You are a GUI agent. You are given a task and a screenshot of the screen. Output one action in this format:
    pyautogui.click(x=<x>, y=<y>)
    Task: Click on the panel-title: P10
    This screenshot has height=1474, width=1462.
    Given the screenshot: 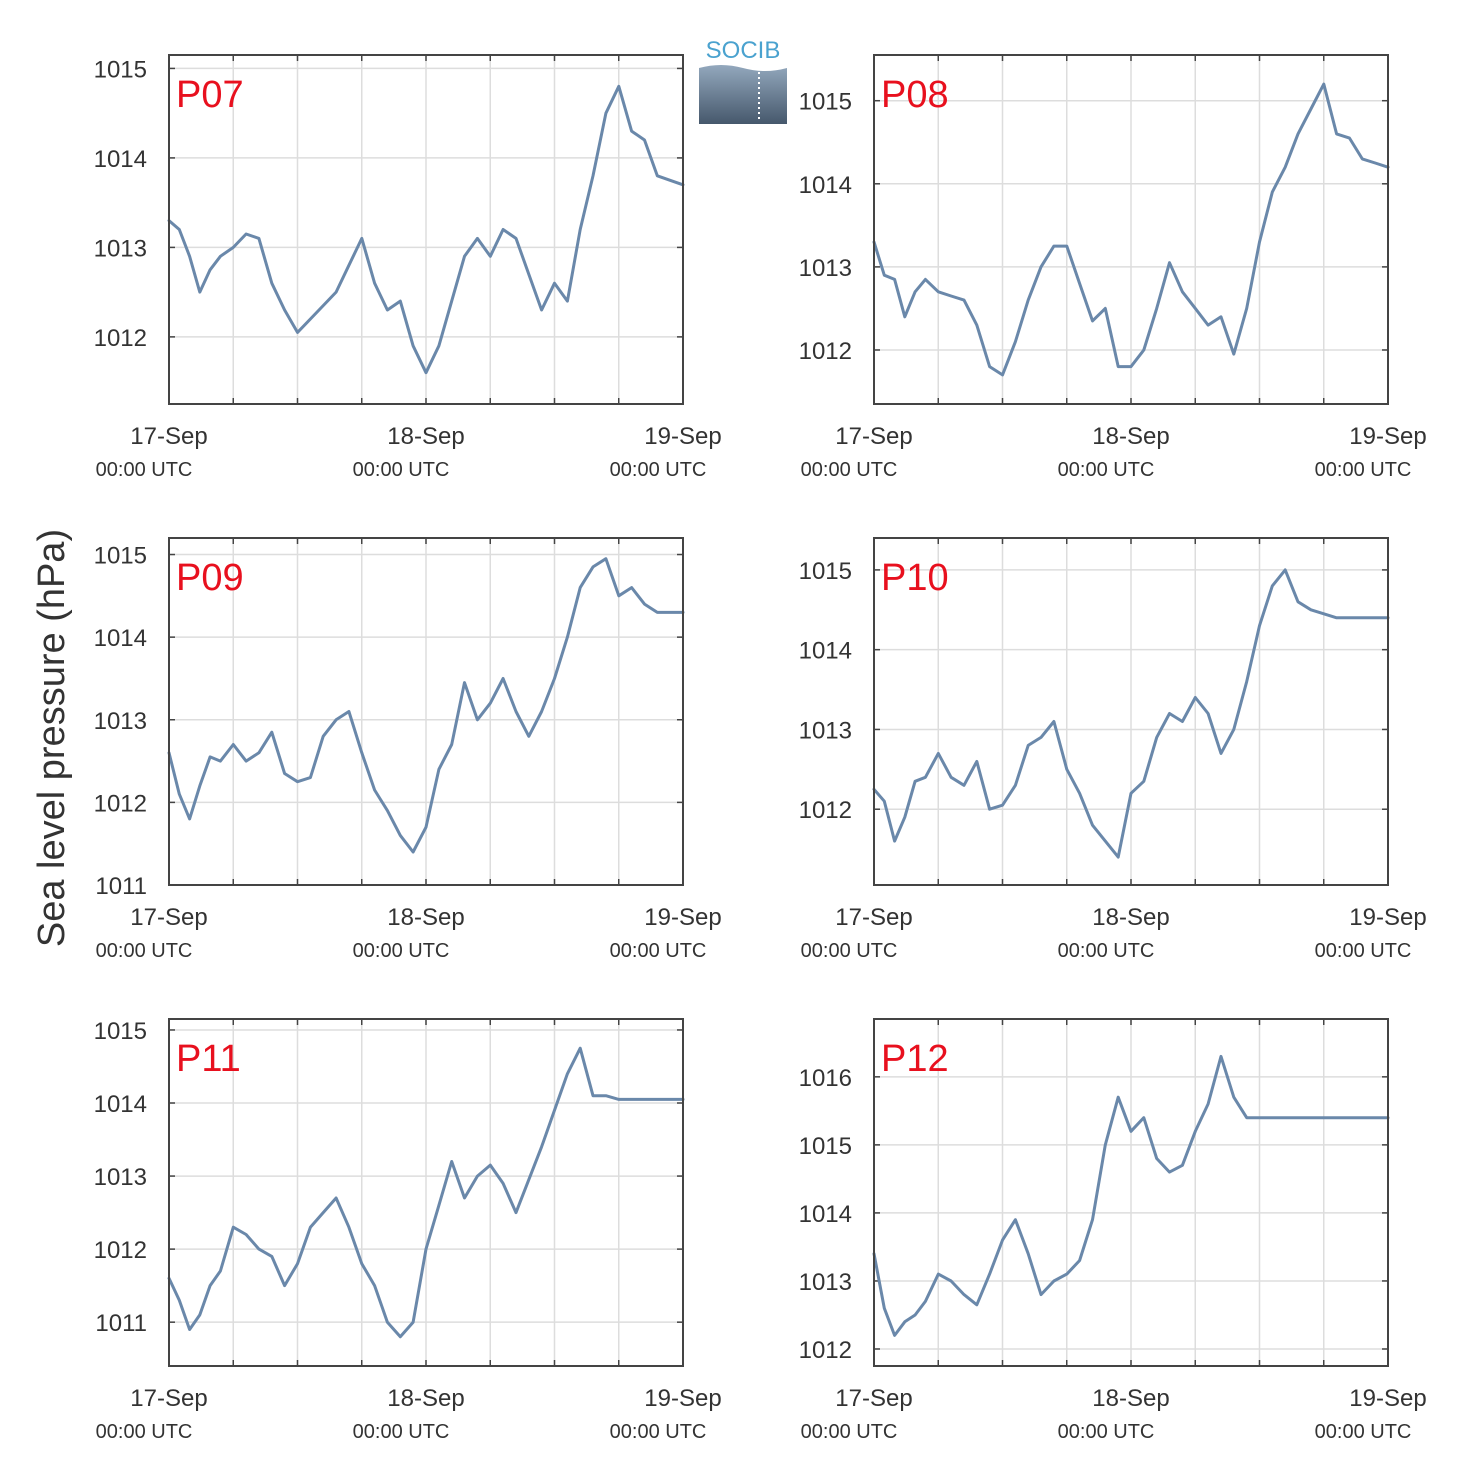 What is the action you would take?
    pyautogui.click(x=915, y=578)
    